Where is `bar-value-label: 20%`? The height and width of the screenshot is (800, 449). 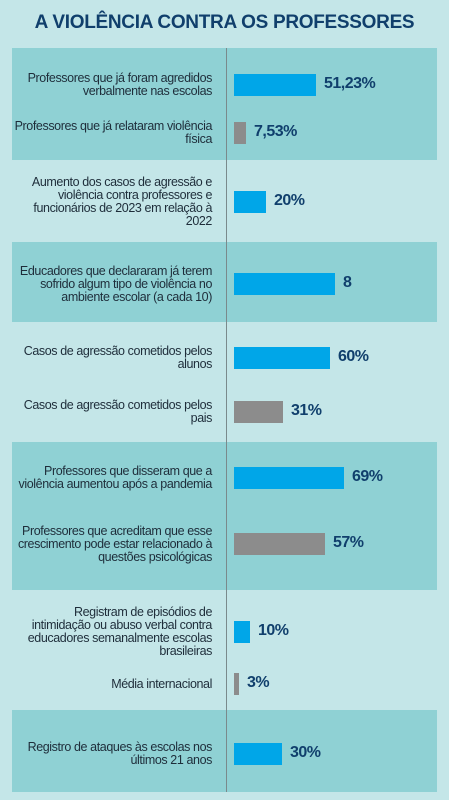 bar-value-label: 20% is located at coordinates (289, 200).